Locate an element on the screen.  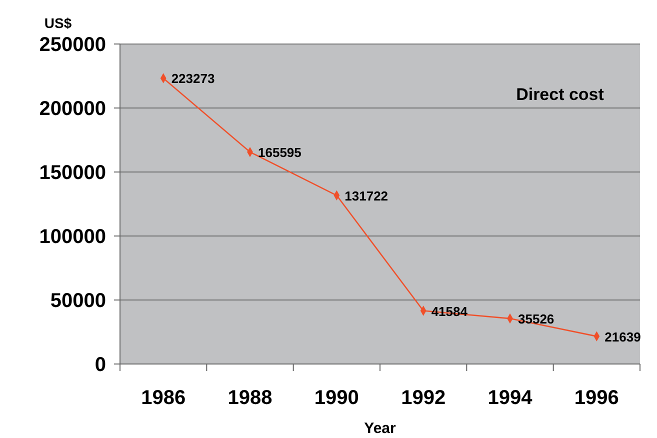
x-tick-label: 1994 is located at coordinates (511, 398).